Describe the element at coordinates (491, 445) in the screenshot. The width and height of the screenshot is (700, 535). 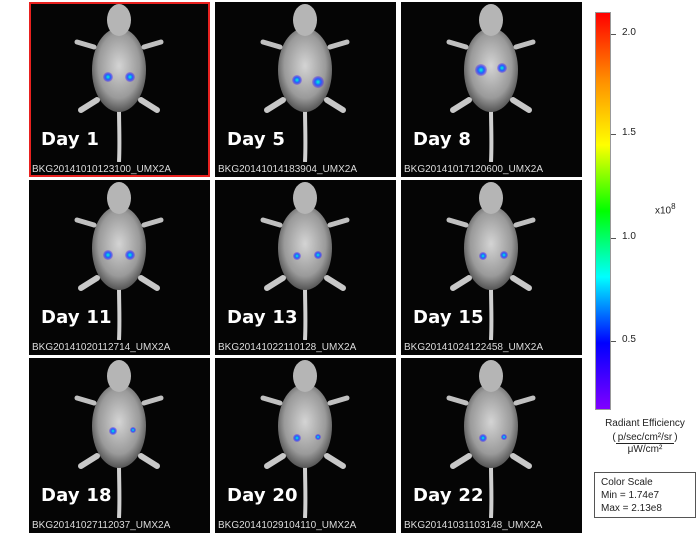
I see `image-panel: Day 22 BKG20141031103148_UMX2A` at that location.